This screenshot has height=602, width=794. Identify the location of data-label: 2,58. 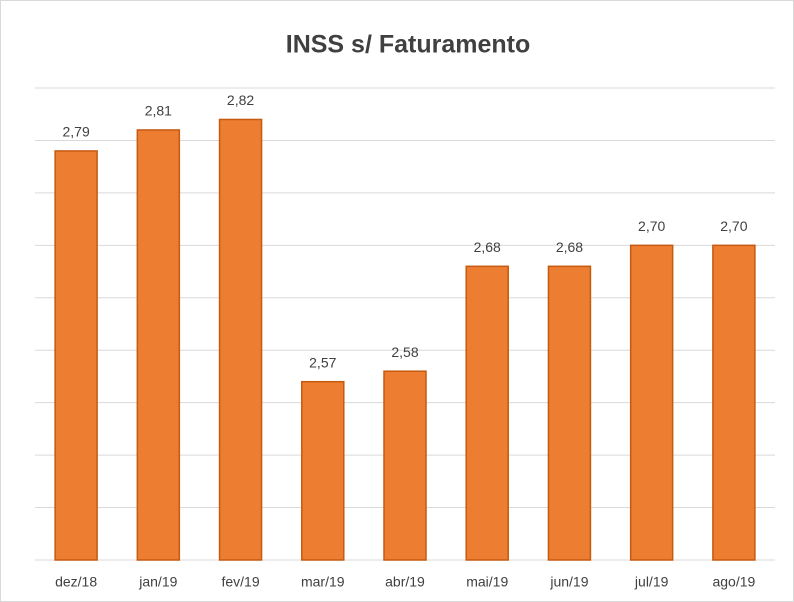
(404, 352).